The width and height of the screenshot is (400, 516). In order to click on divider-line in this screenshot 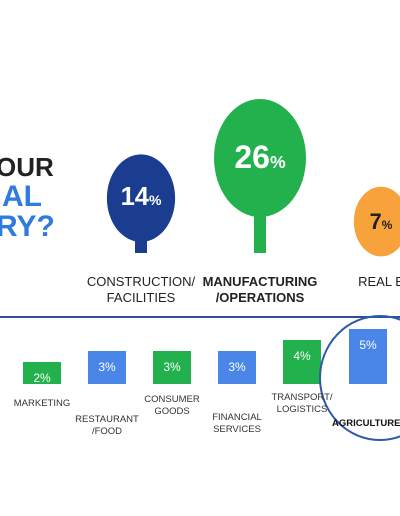, I will do `click(200, 317)`.